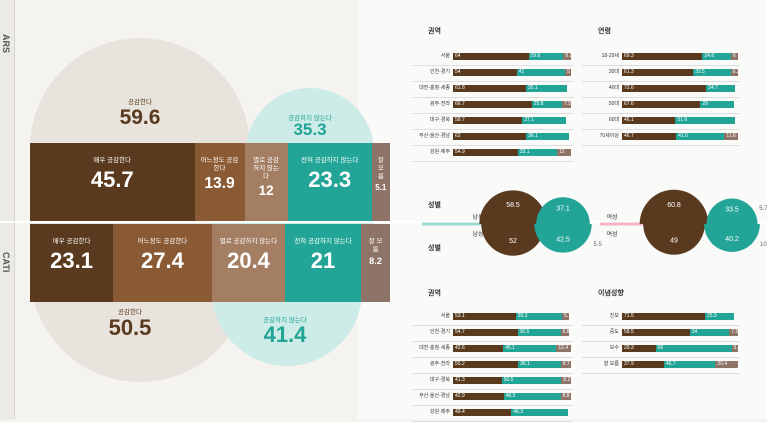 Image resolution: width=767 pixels, height=422 pixels. I want to click on ideology-row-label: 진보, so click(614, 316).